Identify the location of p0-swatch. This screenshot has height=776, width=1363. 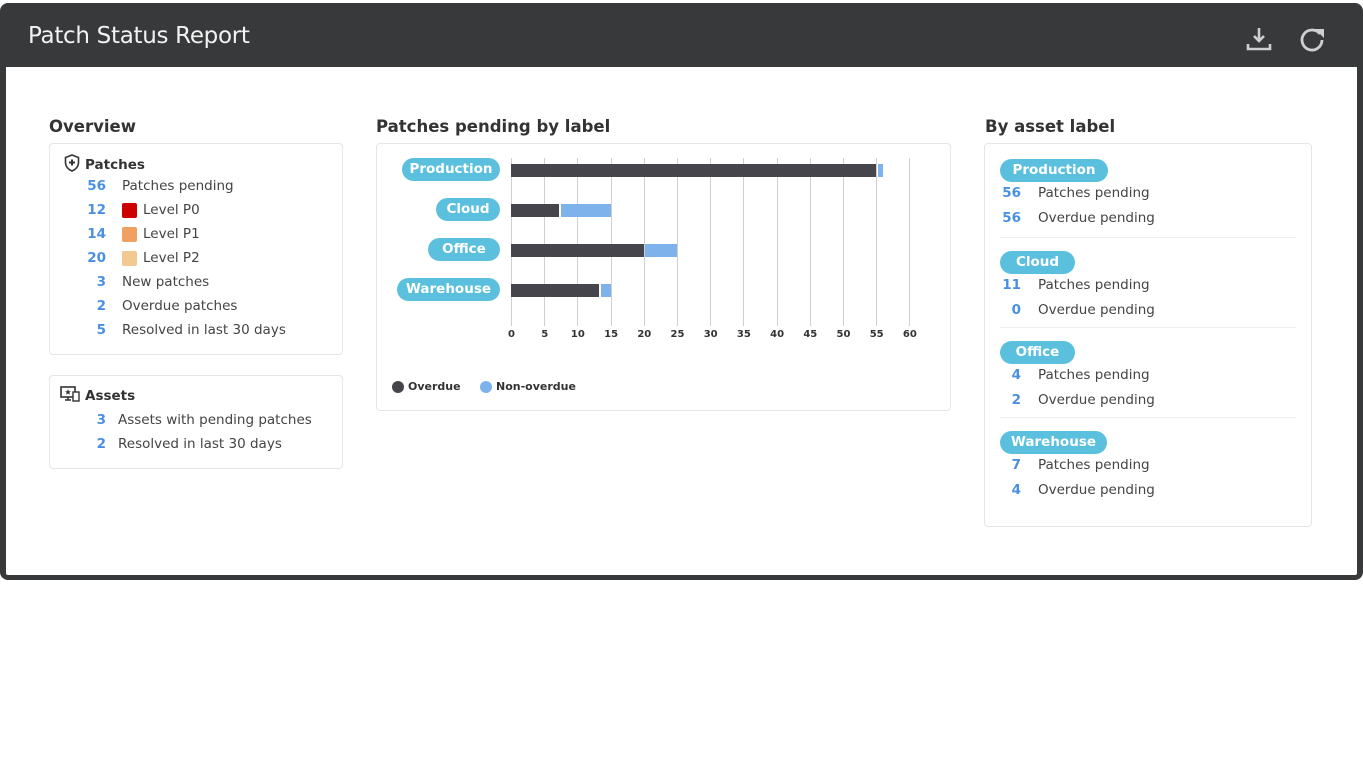
(129, 210).